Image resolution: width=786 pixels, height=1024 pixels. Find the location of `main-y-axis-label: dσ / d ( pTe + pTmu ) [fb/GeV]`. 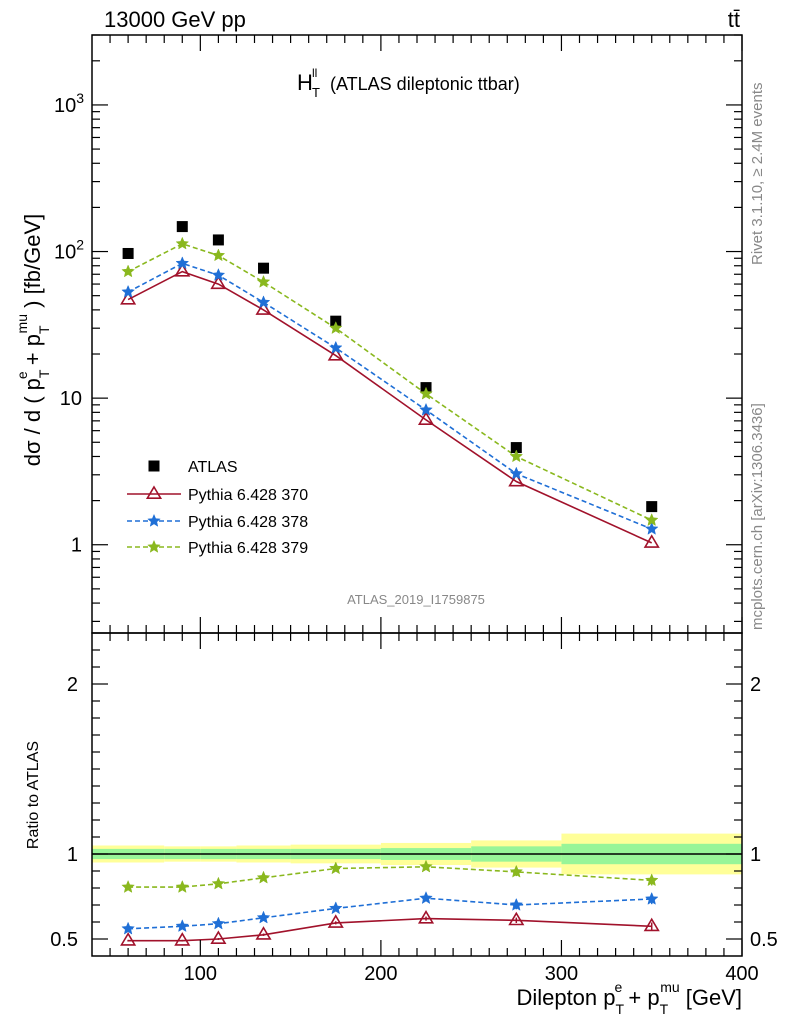

main-y-axis-label: dσ / d ( pTe + pTmu ) [fb/GeV] is located at coordinates (33, 340).